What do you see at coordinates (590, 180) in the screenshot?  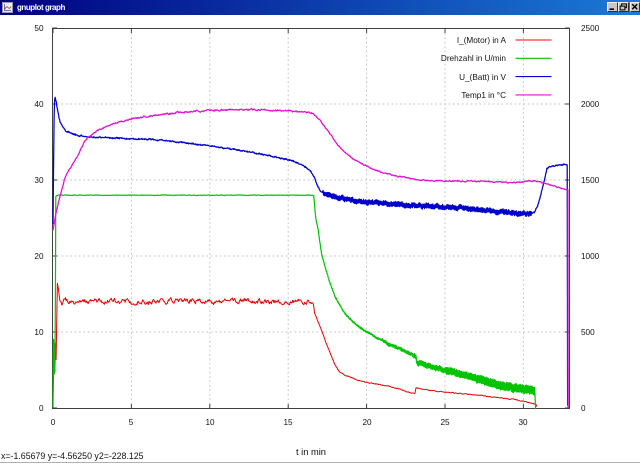 I see `svg-text: 1500` at bounding box center [590, 180].